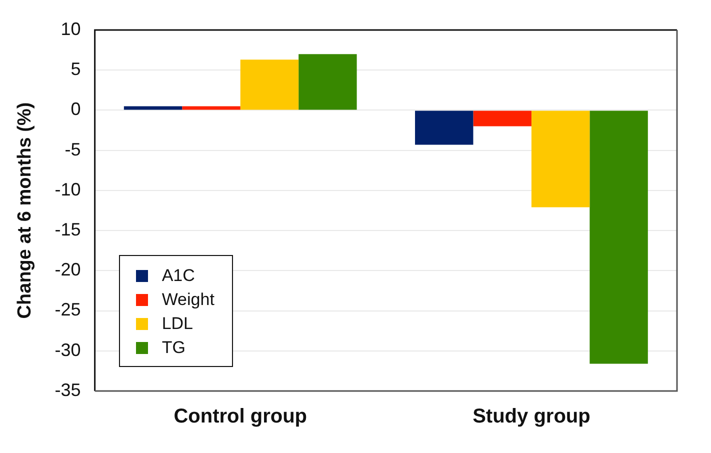  What do you see at coordinates (75, 69) in the screenshot?
I see `y-tick-label: 5` at bounding box center [75, 69].